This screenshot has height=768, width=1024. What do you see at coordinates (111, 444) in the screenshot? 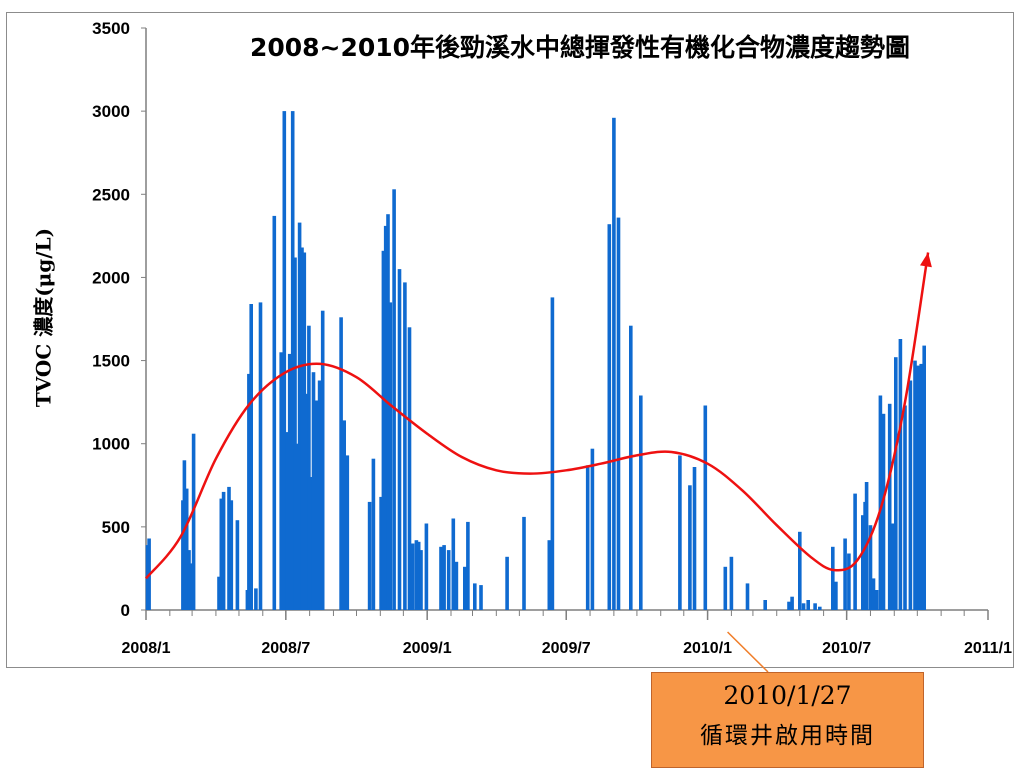
I see `y-tick-label: 1000` at bounding box center [111, 444].